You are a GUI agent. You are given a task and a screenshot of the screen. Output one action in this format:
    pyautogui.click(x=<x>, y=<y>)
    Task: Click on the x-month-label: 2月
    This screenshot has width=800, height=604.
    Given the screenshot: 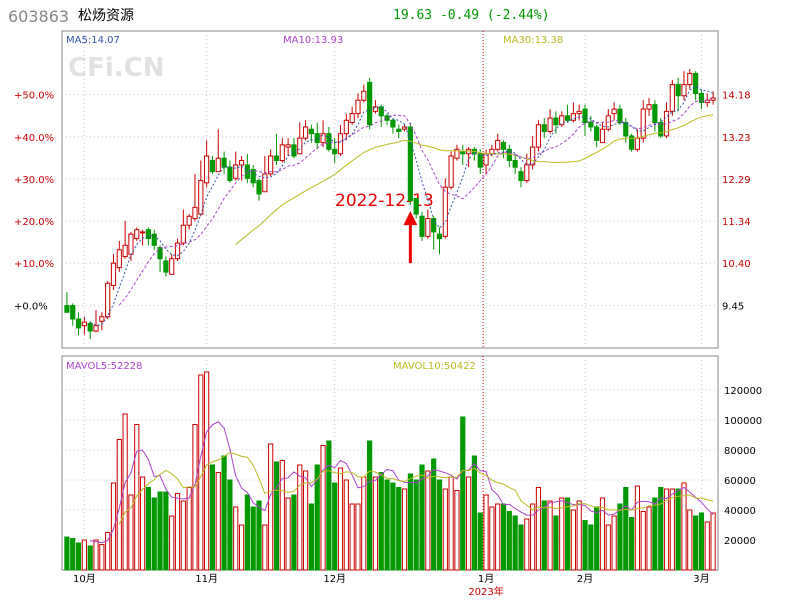 What is the action you would take?
    pyautogui.click(x=585, y=579)
    